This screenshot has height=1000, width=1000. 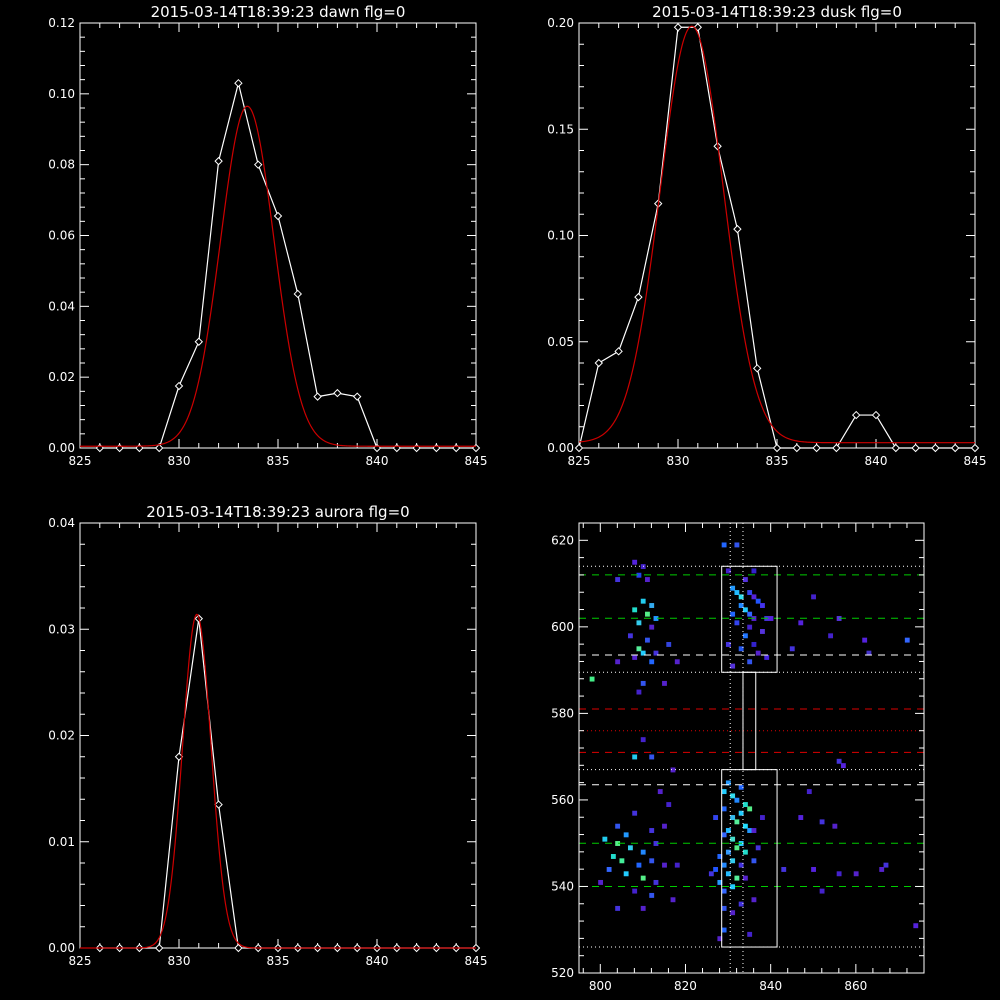 What do you see at coordinates (61, 94) in the screenshot?
I see `dawn-ytick-label: 0.10` at bounding box center [61, 94].